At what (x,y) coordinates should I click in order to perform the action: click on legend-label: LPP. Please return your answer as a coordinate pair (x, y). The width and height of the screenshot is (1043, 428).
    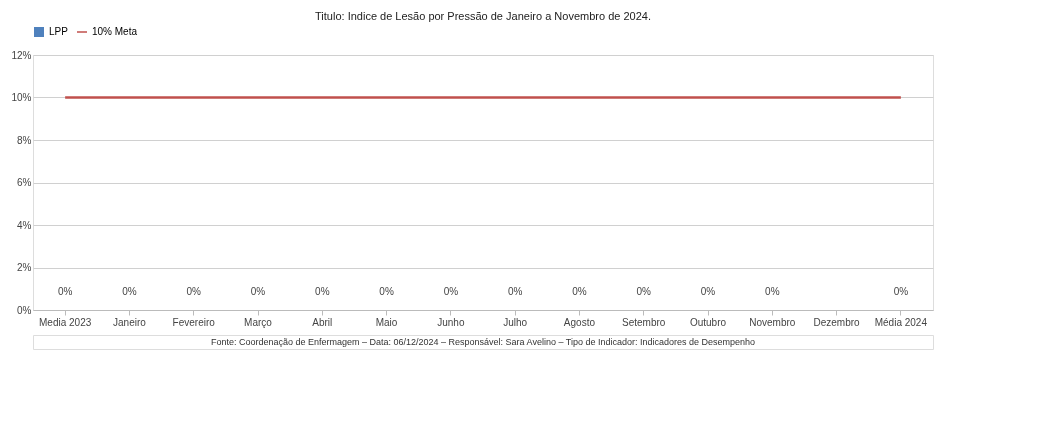
    Looking at the image, I should click on (59, 31).